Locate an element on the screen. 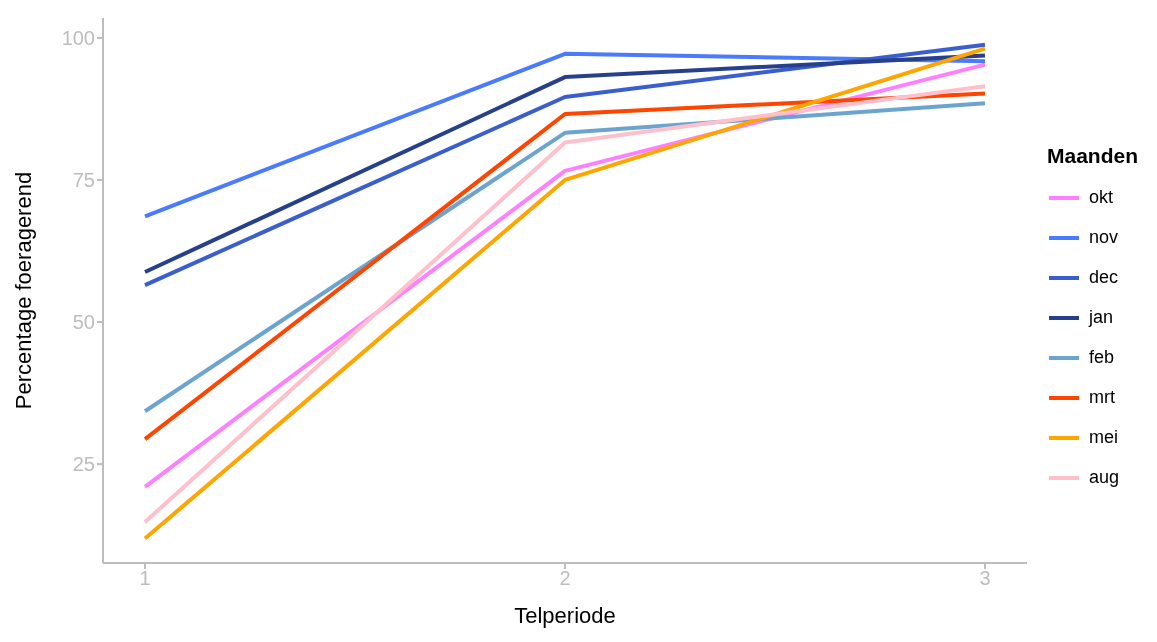  legend-label: jan is located at coordinates (1101, 317).